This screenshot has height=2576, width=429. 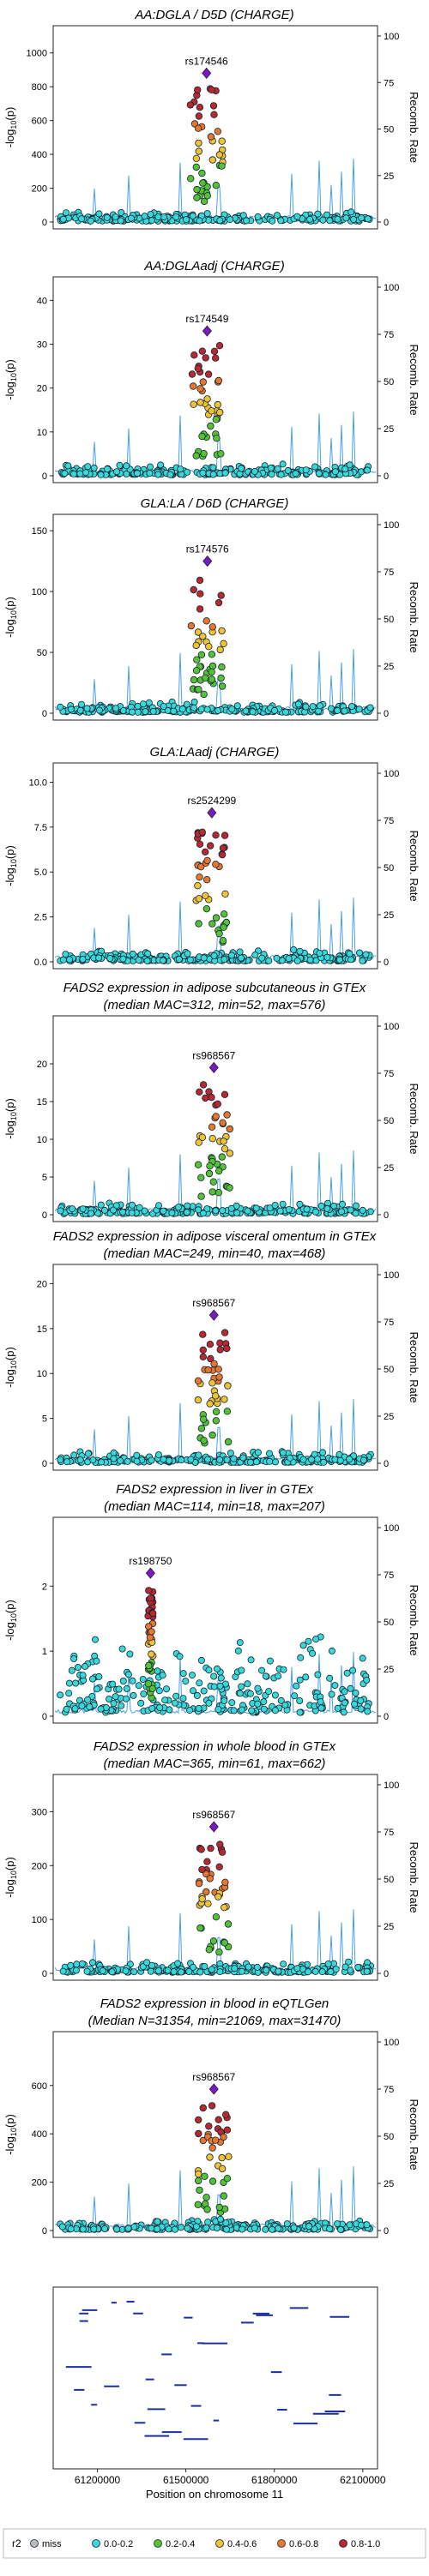 I want to click on right-tick-label: 75, so click(x=389, y=1833).